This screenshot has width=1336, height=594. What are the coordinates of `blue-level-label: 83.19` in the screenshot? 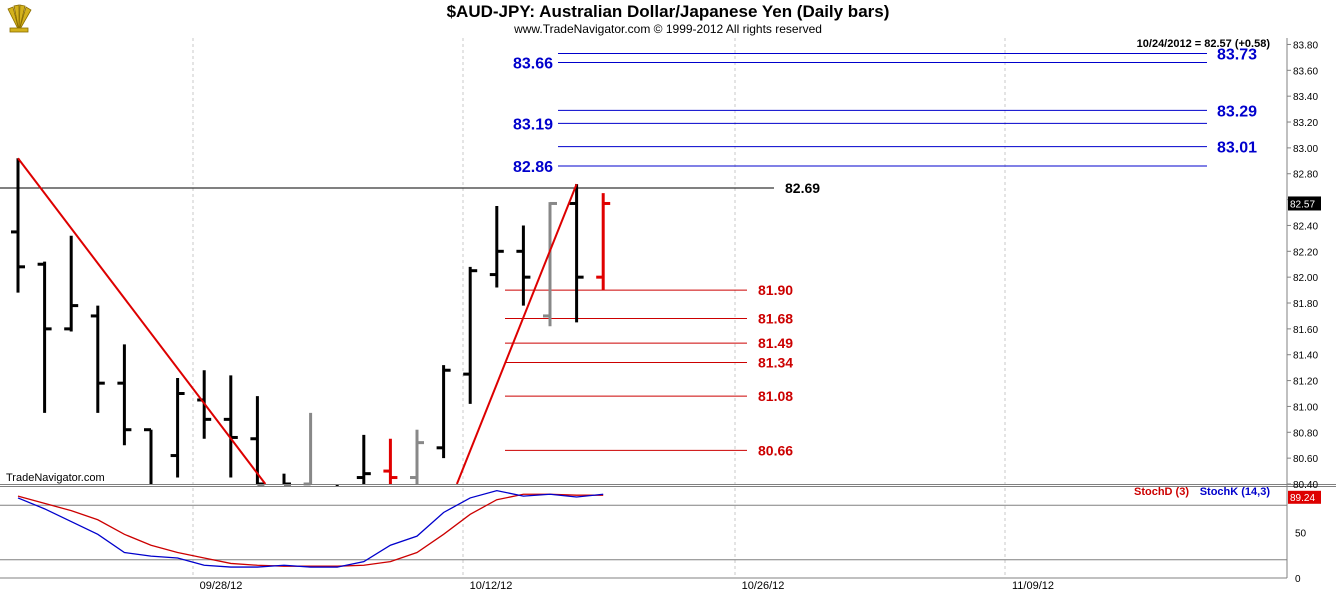 It's located at (533, 124).